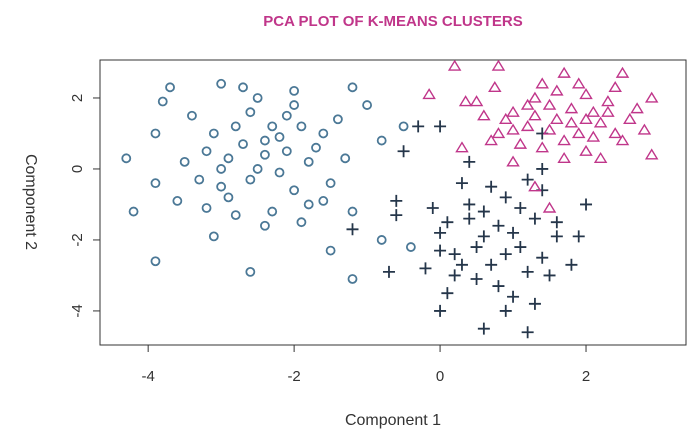  I want to click on x-tick-label: -2, so click(293, 376).